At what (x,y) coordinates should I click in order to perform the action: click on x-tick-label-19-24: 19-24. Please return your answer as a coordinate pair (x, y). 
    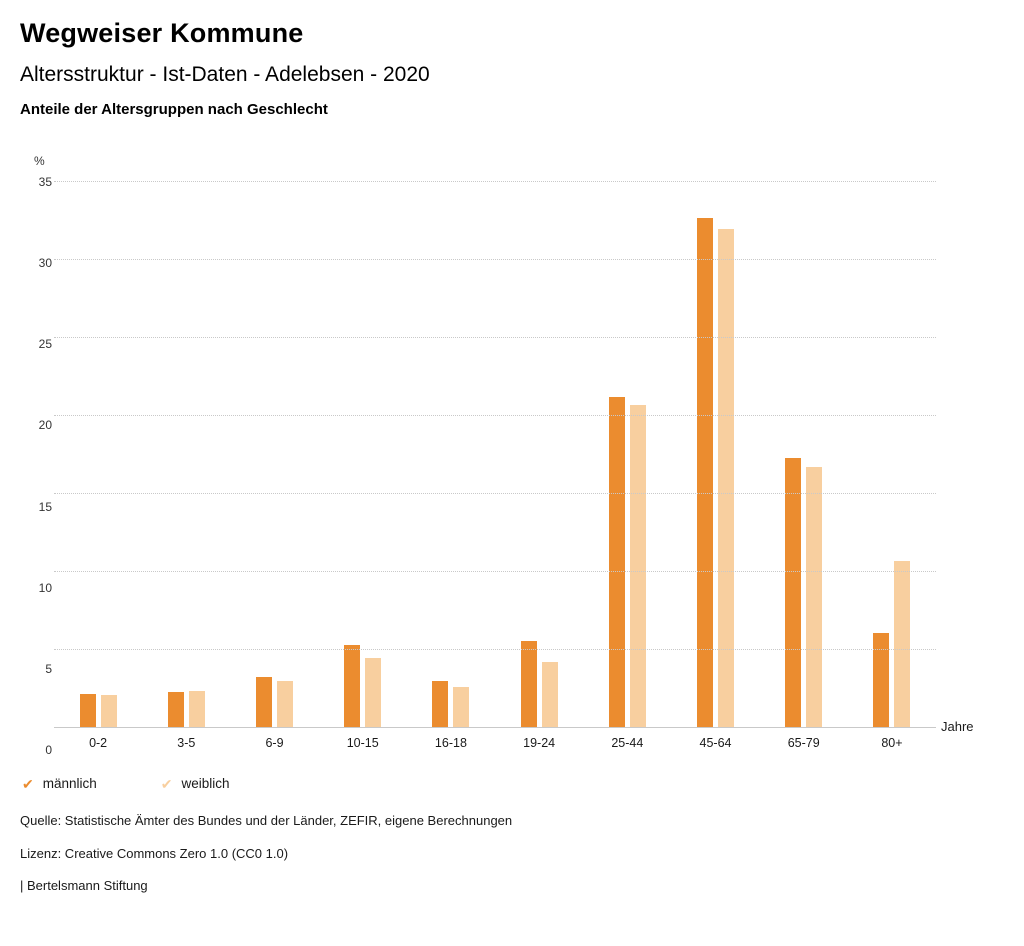
    Looking at the image, I should click on (539, 743).